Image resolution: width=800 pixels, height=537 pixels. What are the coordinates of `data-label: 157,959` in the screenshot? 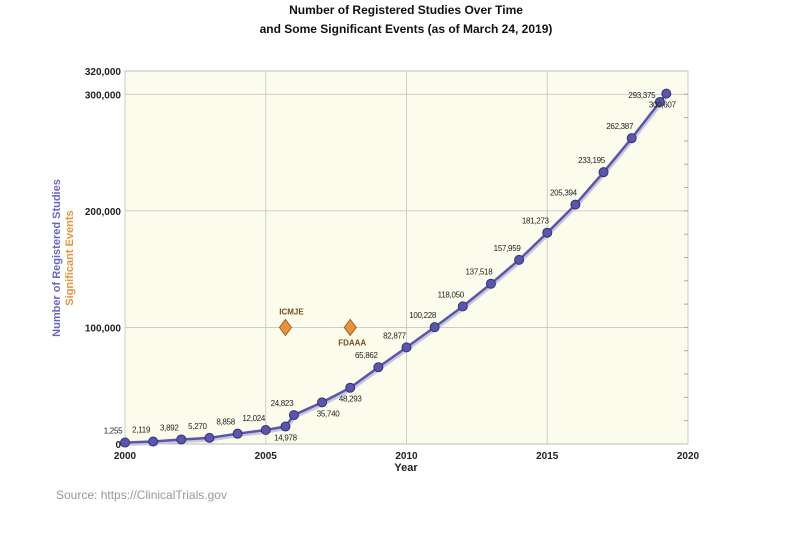 It's located at (508, 248).